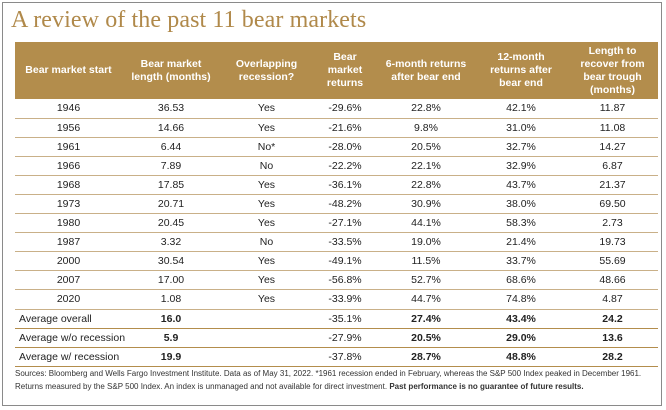  Describe the element at coordinates (171, 223) in the screenshot. I see `cell-length: 20.45` at that location.